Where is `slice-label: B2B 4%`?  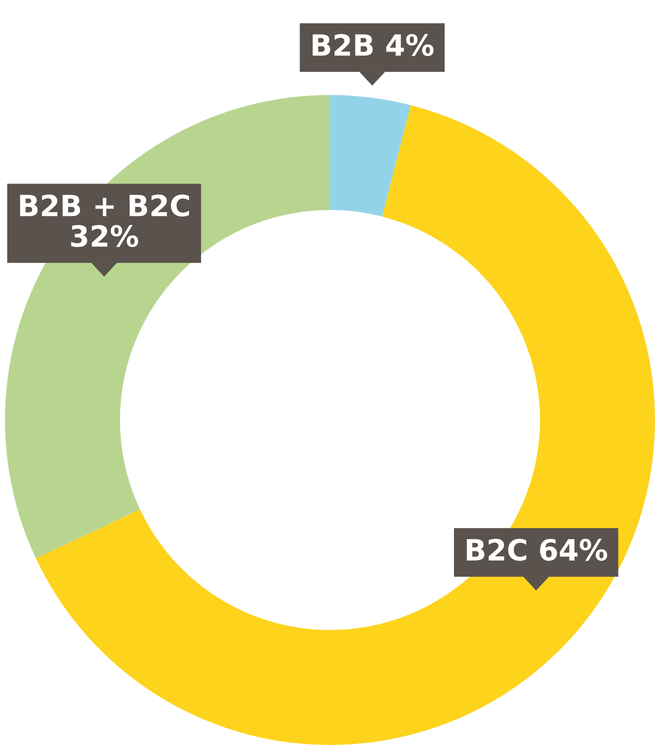
slice-label: B2B 4% is located at coordinates (373, 45).